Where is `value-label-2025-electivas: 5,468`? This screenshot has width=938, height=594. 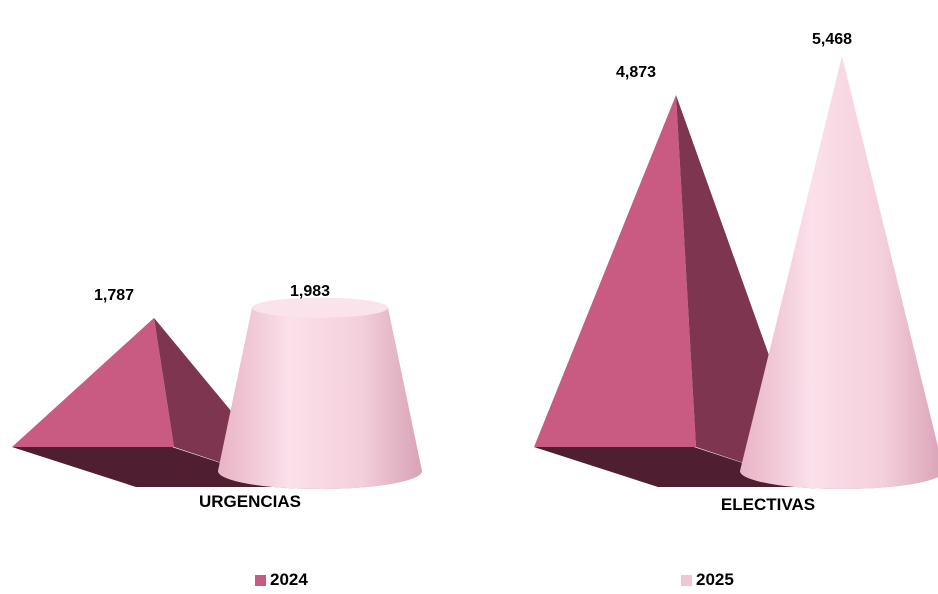
value-label-2025-electivas: 5,468 is located at coordinates (832, 39).